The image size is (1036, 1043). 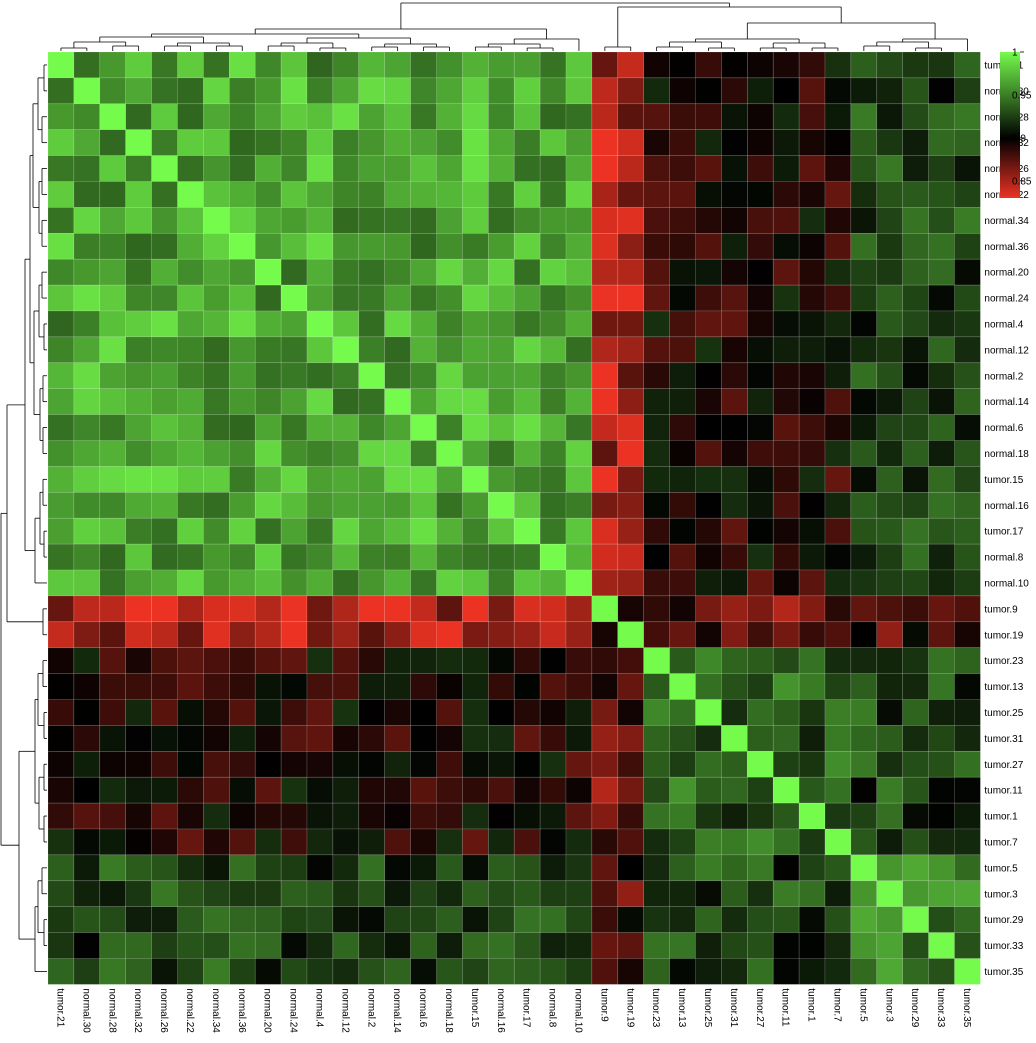 I want to click on column-label: tumor.21, so click(x=59, y=1007).